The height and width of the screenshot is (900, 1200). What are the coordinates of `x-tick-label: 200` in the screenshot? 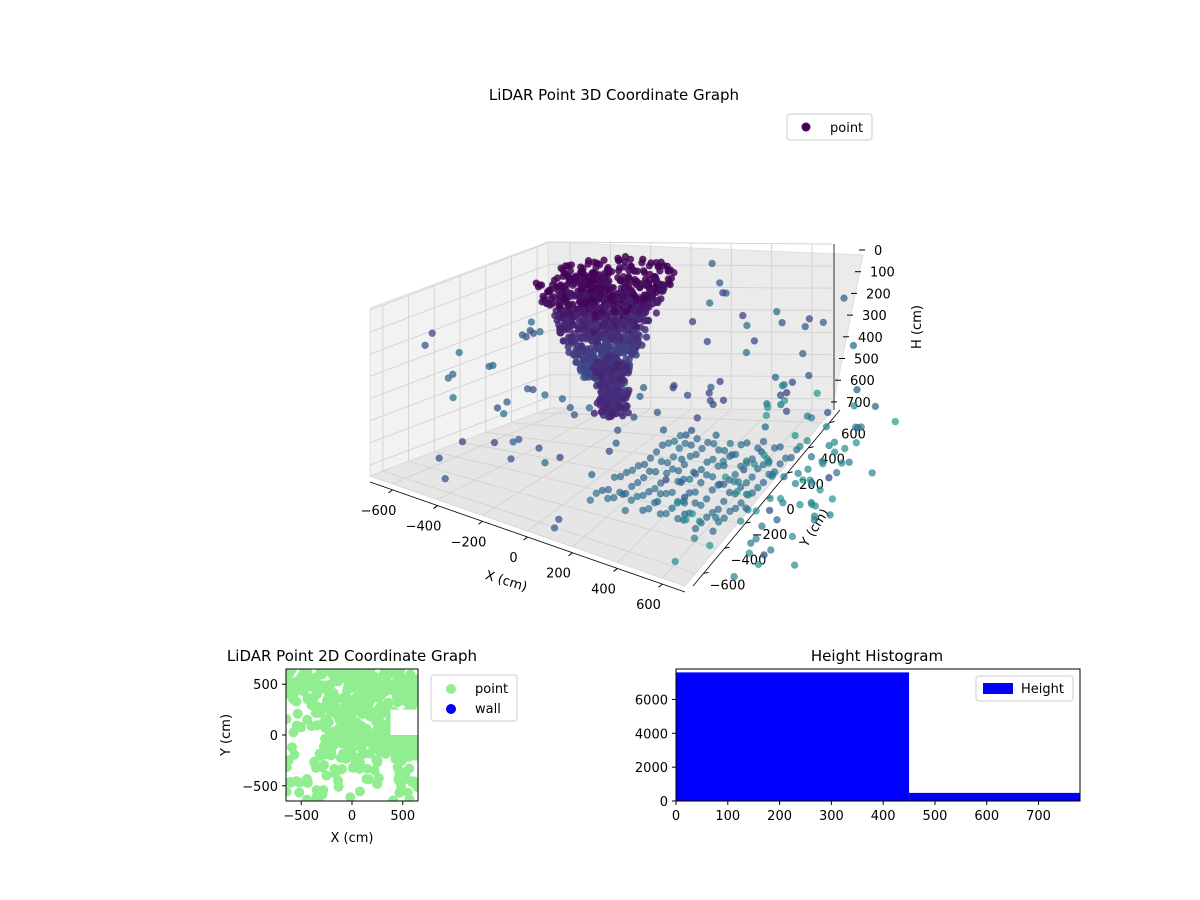 It's located at (558, 574).